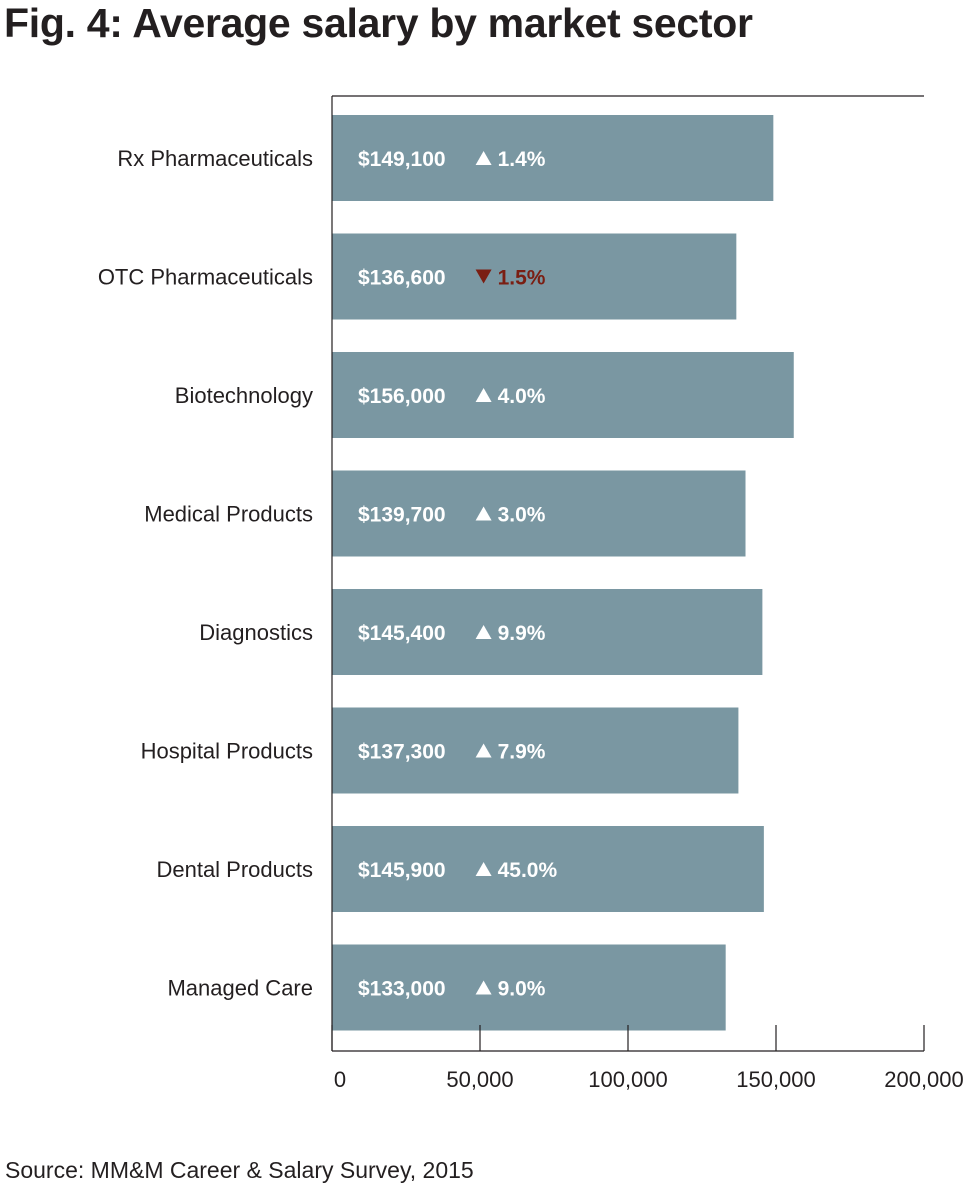 The width and height of the screenshot is (968, 1186). I want to click on x-tick-label: 200,000, so click(924, 1079).